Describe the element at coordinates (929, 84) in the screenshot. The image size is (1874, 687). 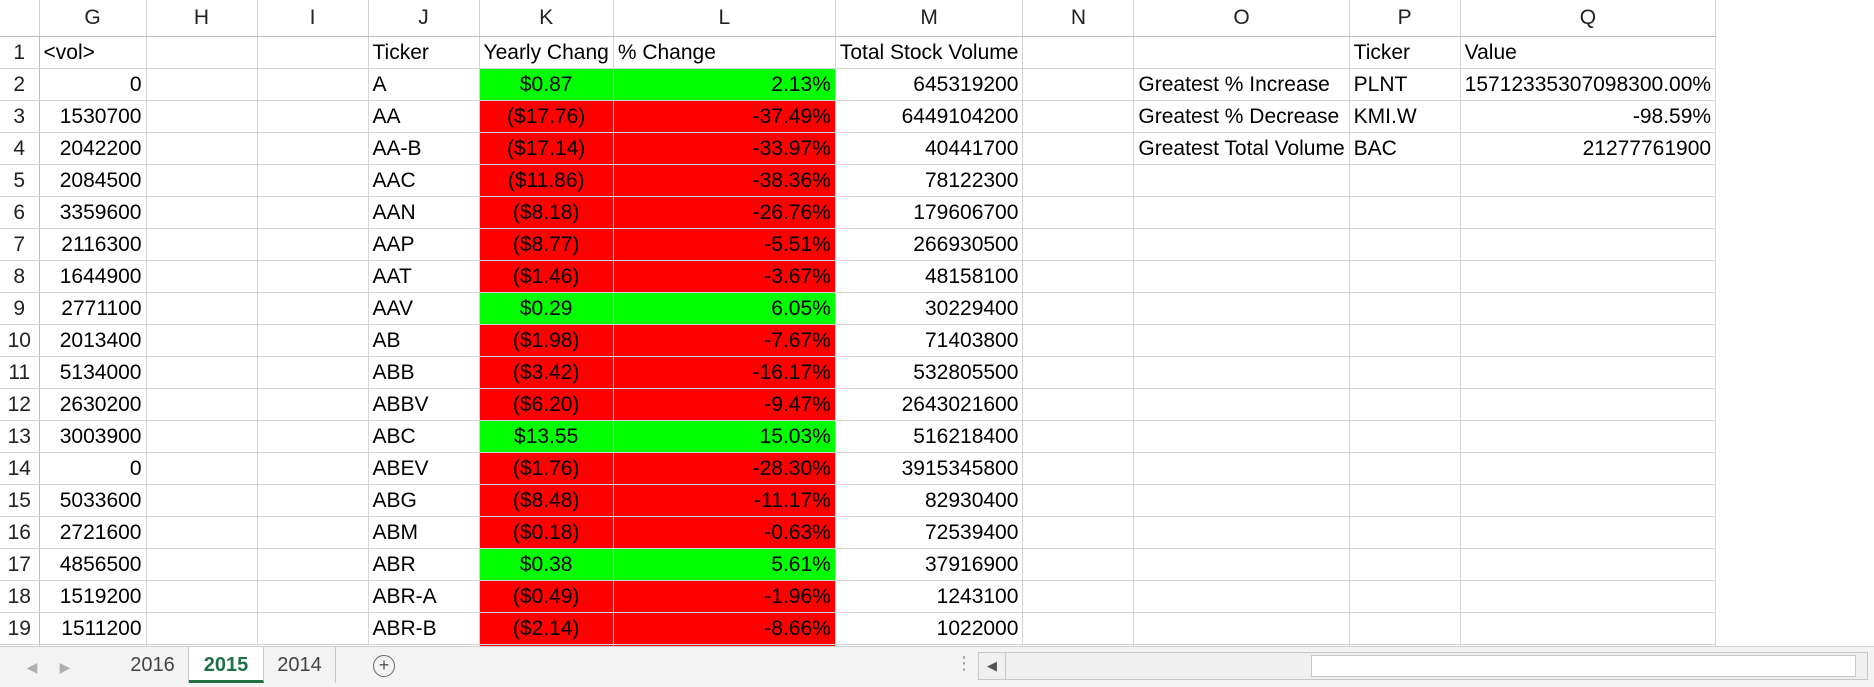
I see `cell-total-volume: 645319200` at that location.